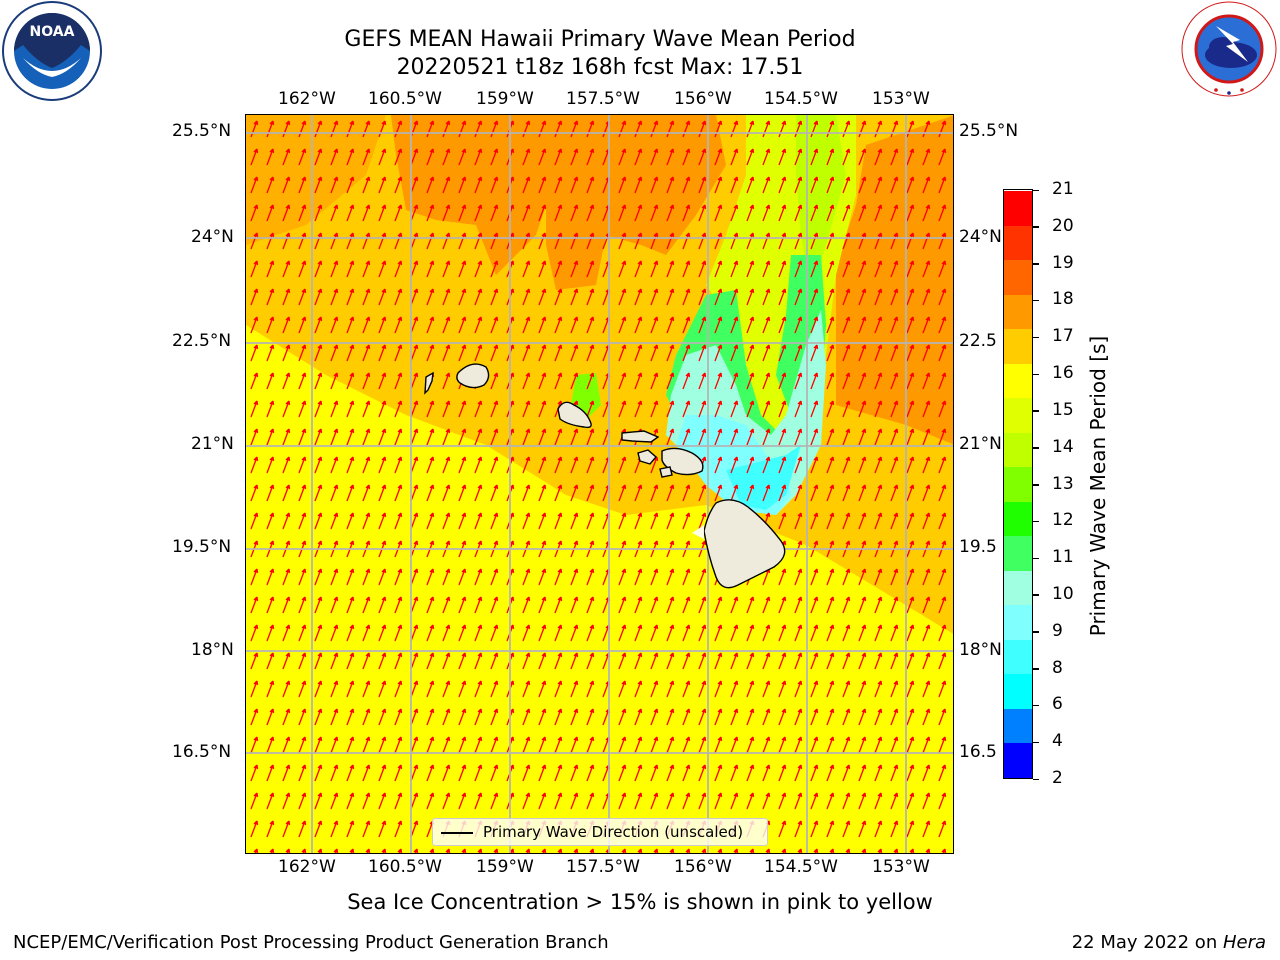  I want to click on map-legend: Primary Wave Direction (unscaled), so click(600, 832).